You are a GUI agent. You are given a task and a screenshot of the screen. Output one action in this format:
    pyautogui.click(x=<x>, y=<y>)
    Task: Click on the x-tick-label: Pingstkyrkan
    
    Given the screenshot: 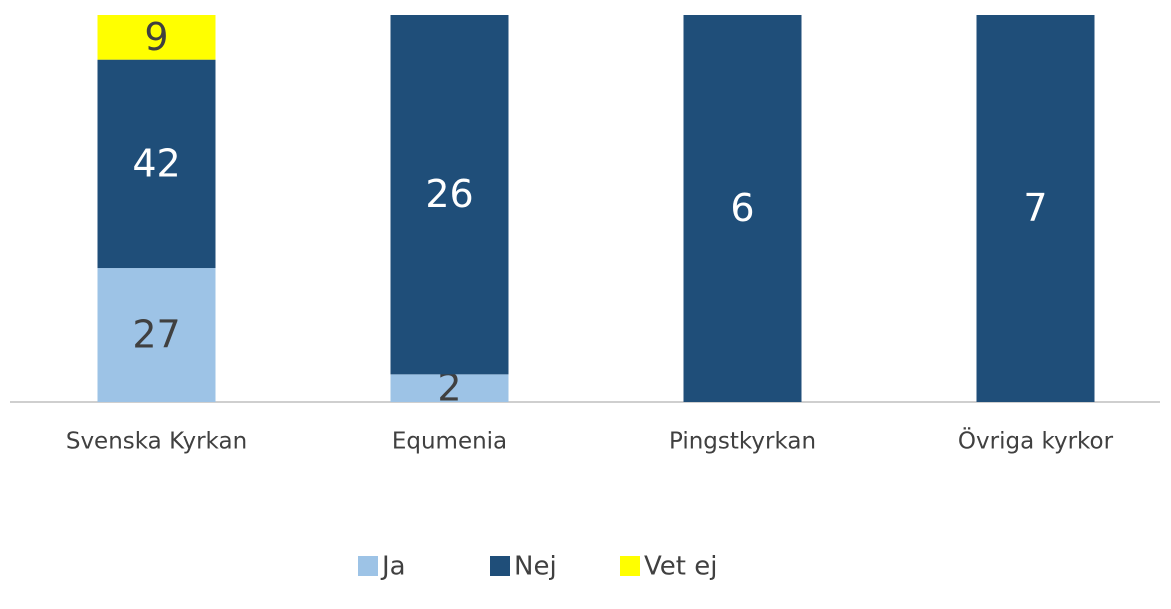 What is the action you would take?
    pyautogui.click(x=742, y=442)
    